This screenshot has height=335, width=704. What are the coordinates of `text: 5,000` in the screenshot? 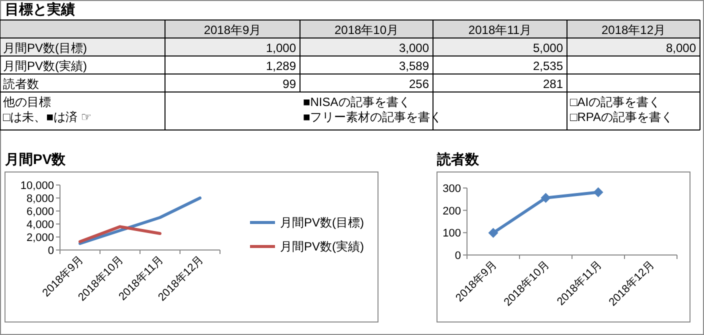 It's located at (547, 48).